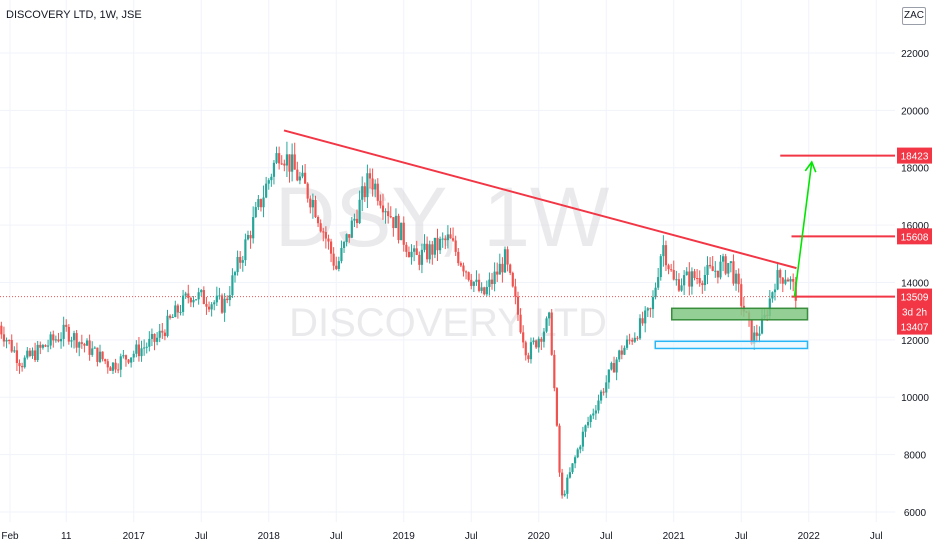  Describe the element at coordinates (915, 456) in the screenshot. I see `y-tick-label: 8000` at that location.